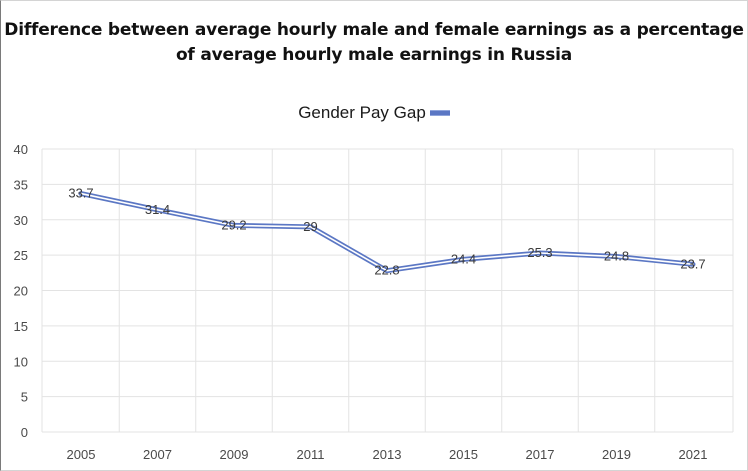  I want to click on y-tick-label-20: 20, so click(21, 291).